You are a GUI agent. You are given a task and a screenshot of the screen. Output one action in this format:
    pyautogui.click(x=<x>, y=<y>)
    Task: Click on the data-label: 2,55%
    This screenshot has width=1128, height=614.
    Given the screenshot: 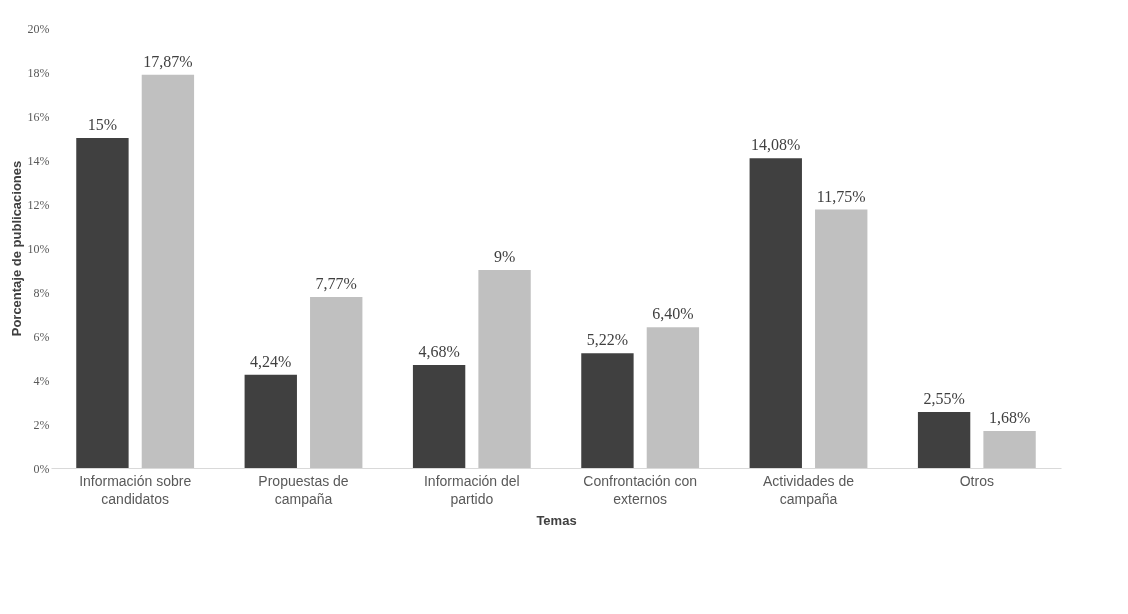 What is the action you would take?
    pyautogui.click(x=944, y=398)
    